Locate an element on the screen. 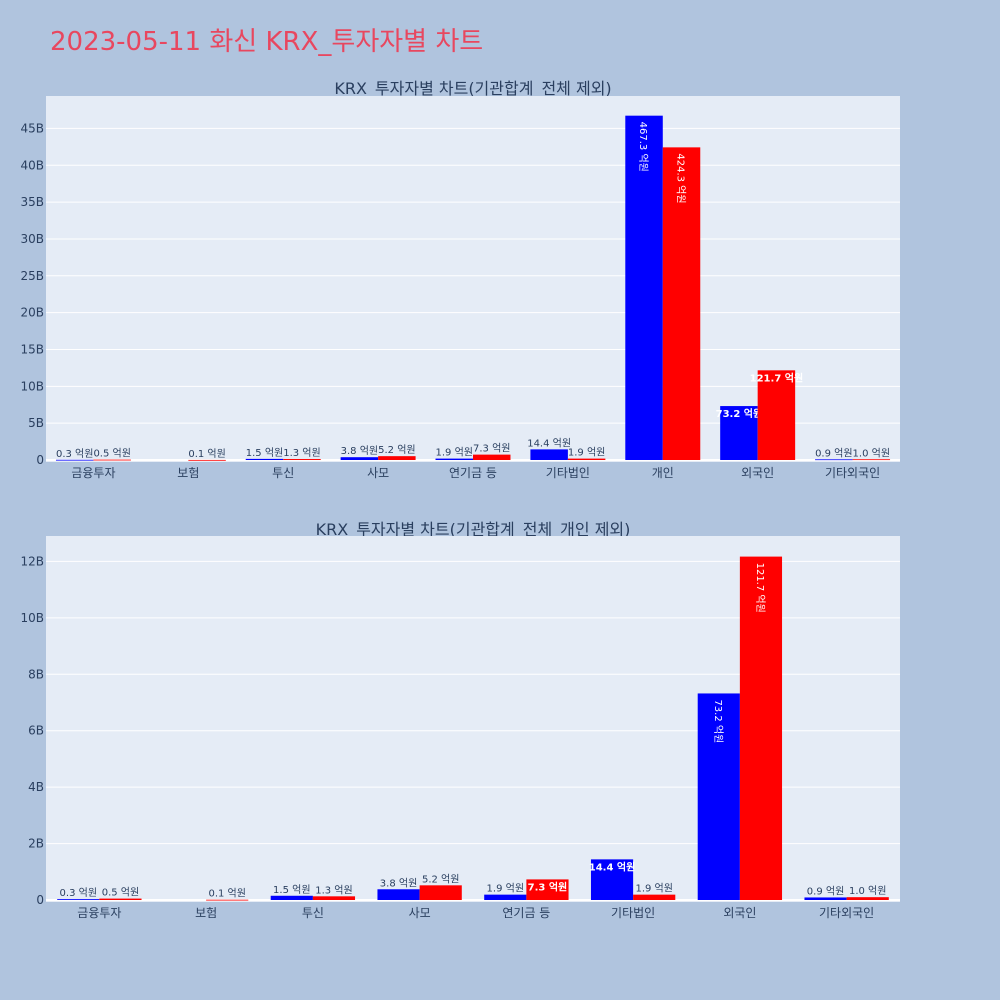 This screenshot has height=1000, width=1000. x-tick-label: 개인 is located at coordinates (663, 473).